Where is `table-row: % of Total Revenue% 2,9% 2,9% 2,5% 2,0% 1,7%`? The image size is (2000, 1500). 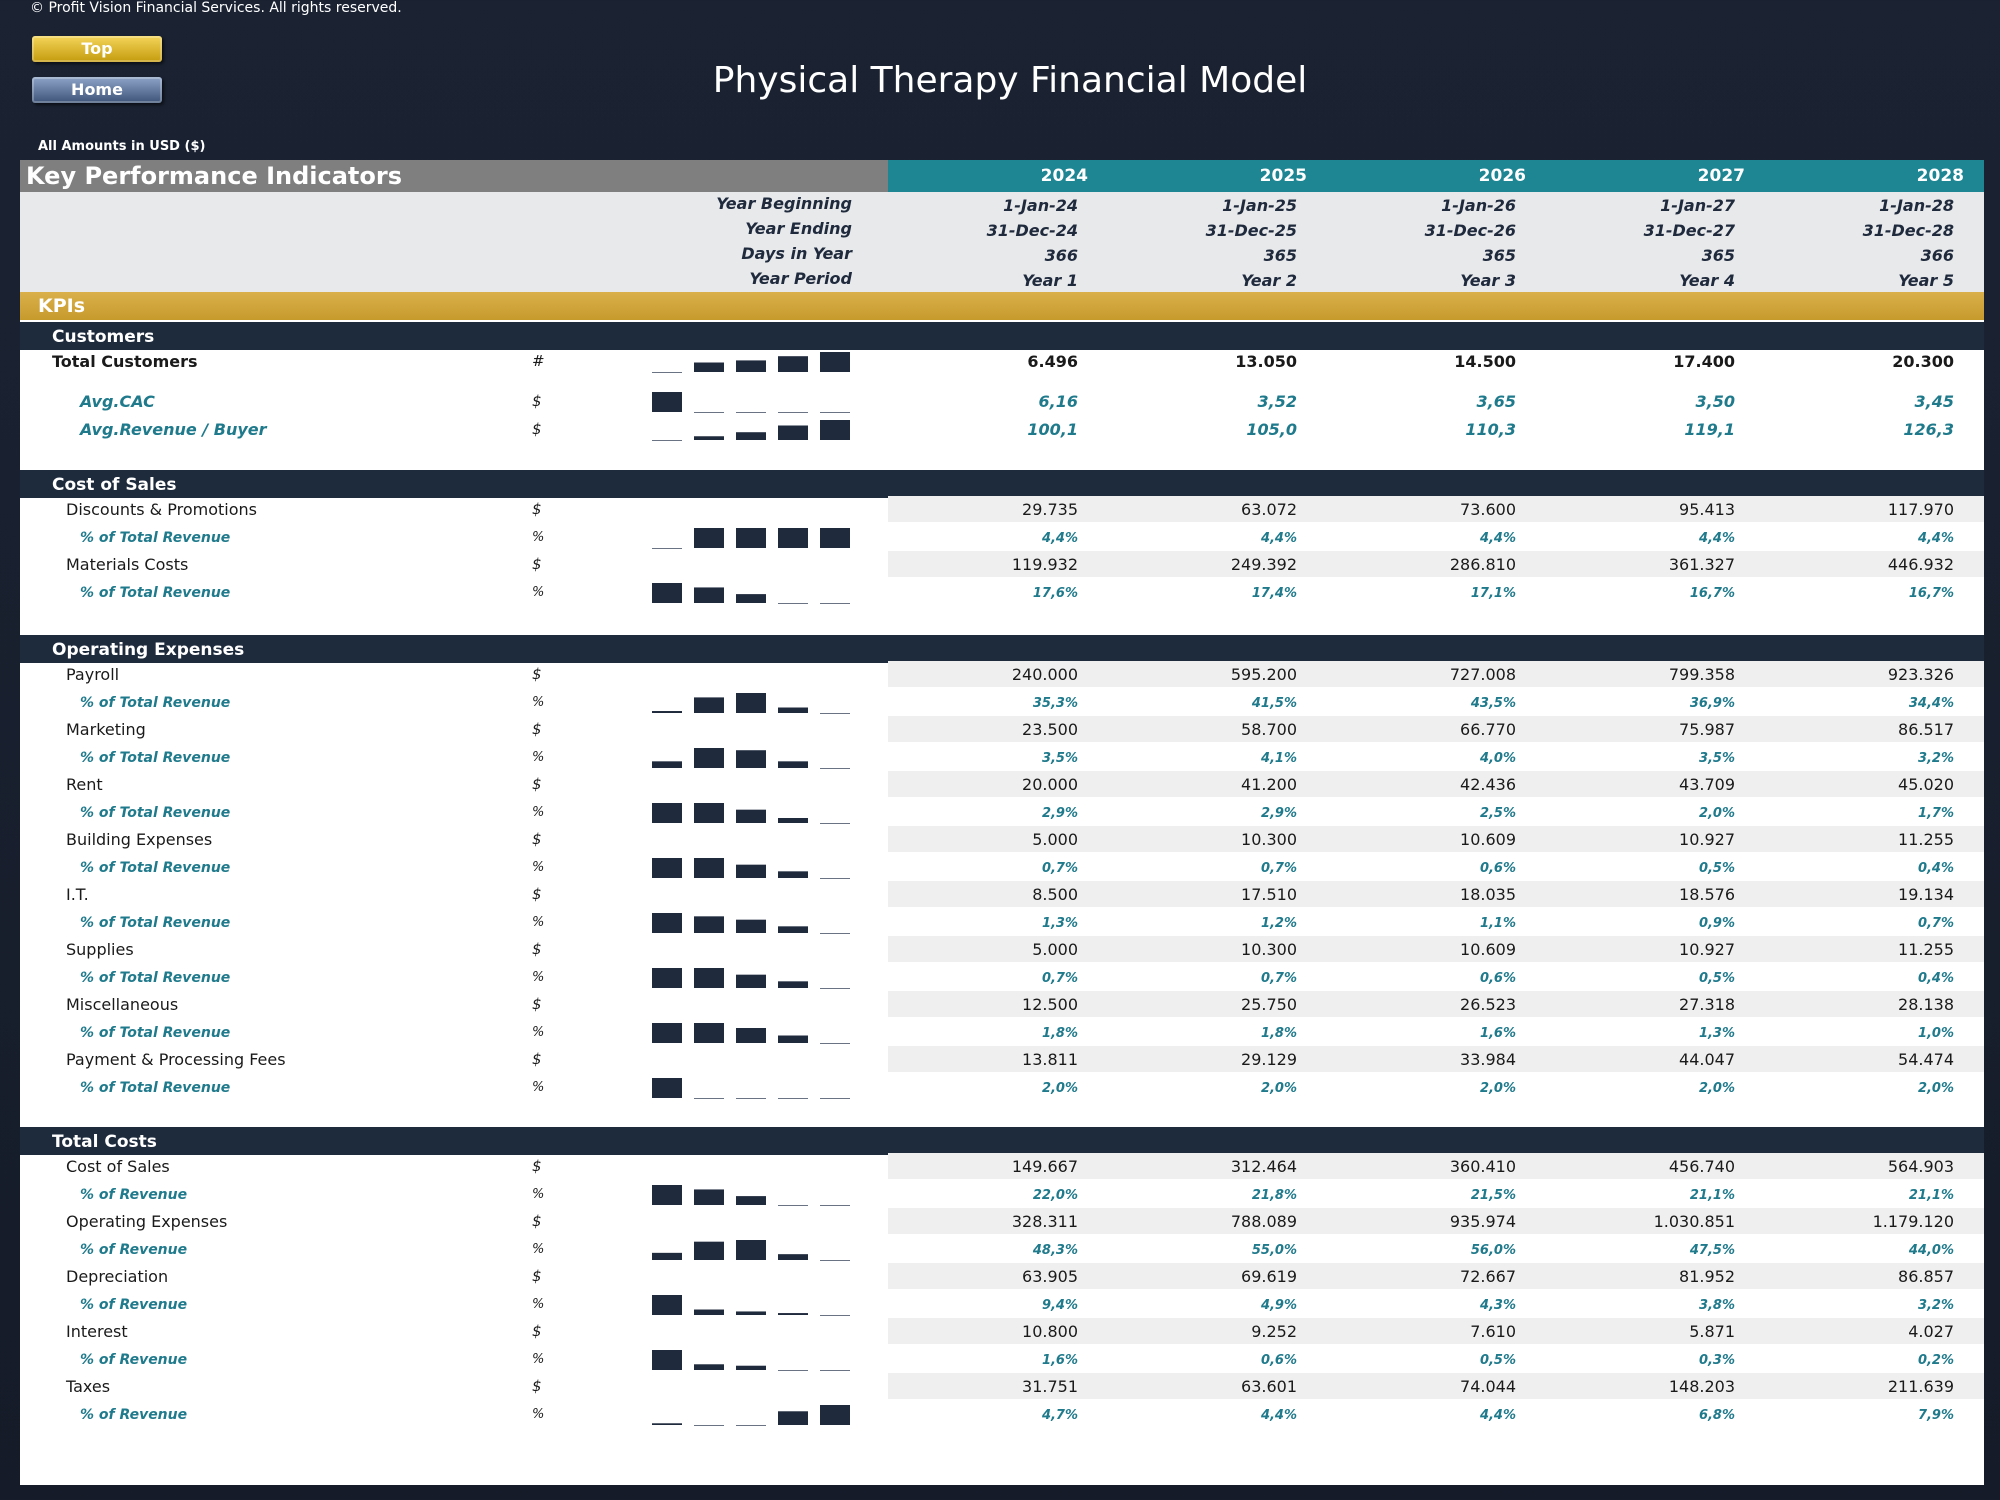 table-row: % of Total Revenue% 2,9% 2,9% 2,5% 2,0% 1,7% is located at coordinates (1002, 813).